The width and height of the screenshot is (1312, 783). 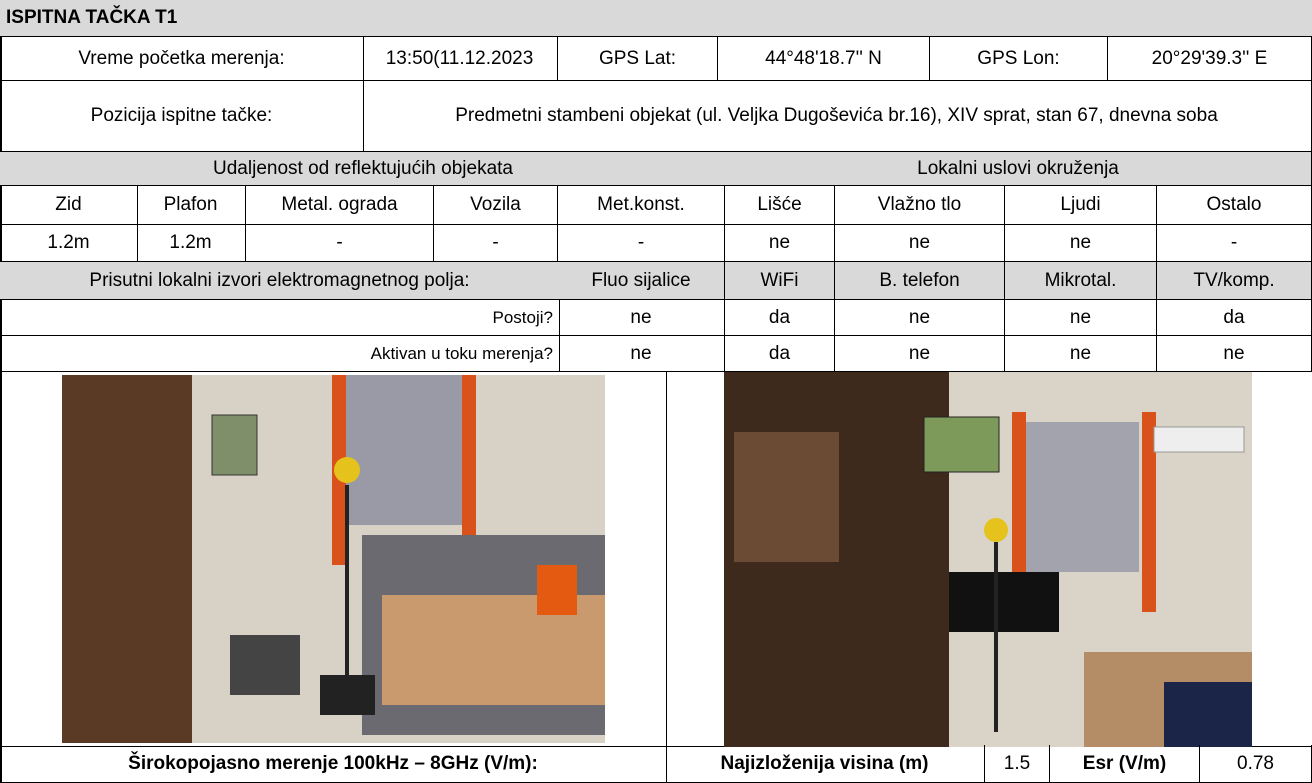 What do you see at coordinates (824, 59) in the screenshot?
I see `info-cell: 44°48'18.7'' N` at bounding box center [824, 59].